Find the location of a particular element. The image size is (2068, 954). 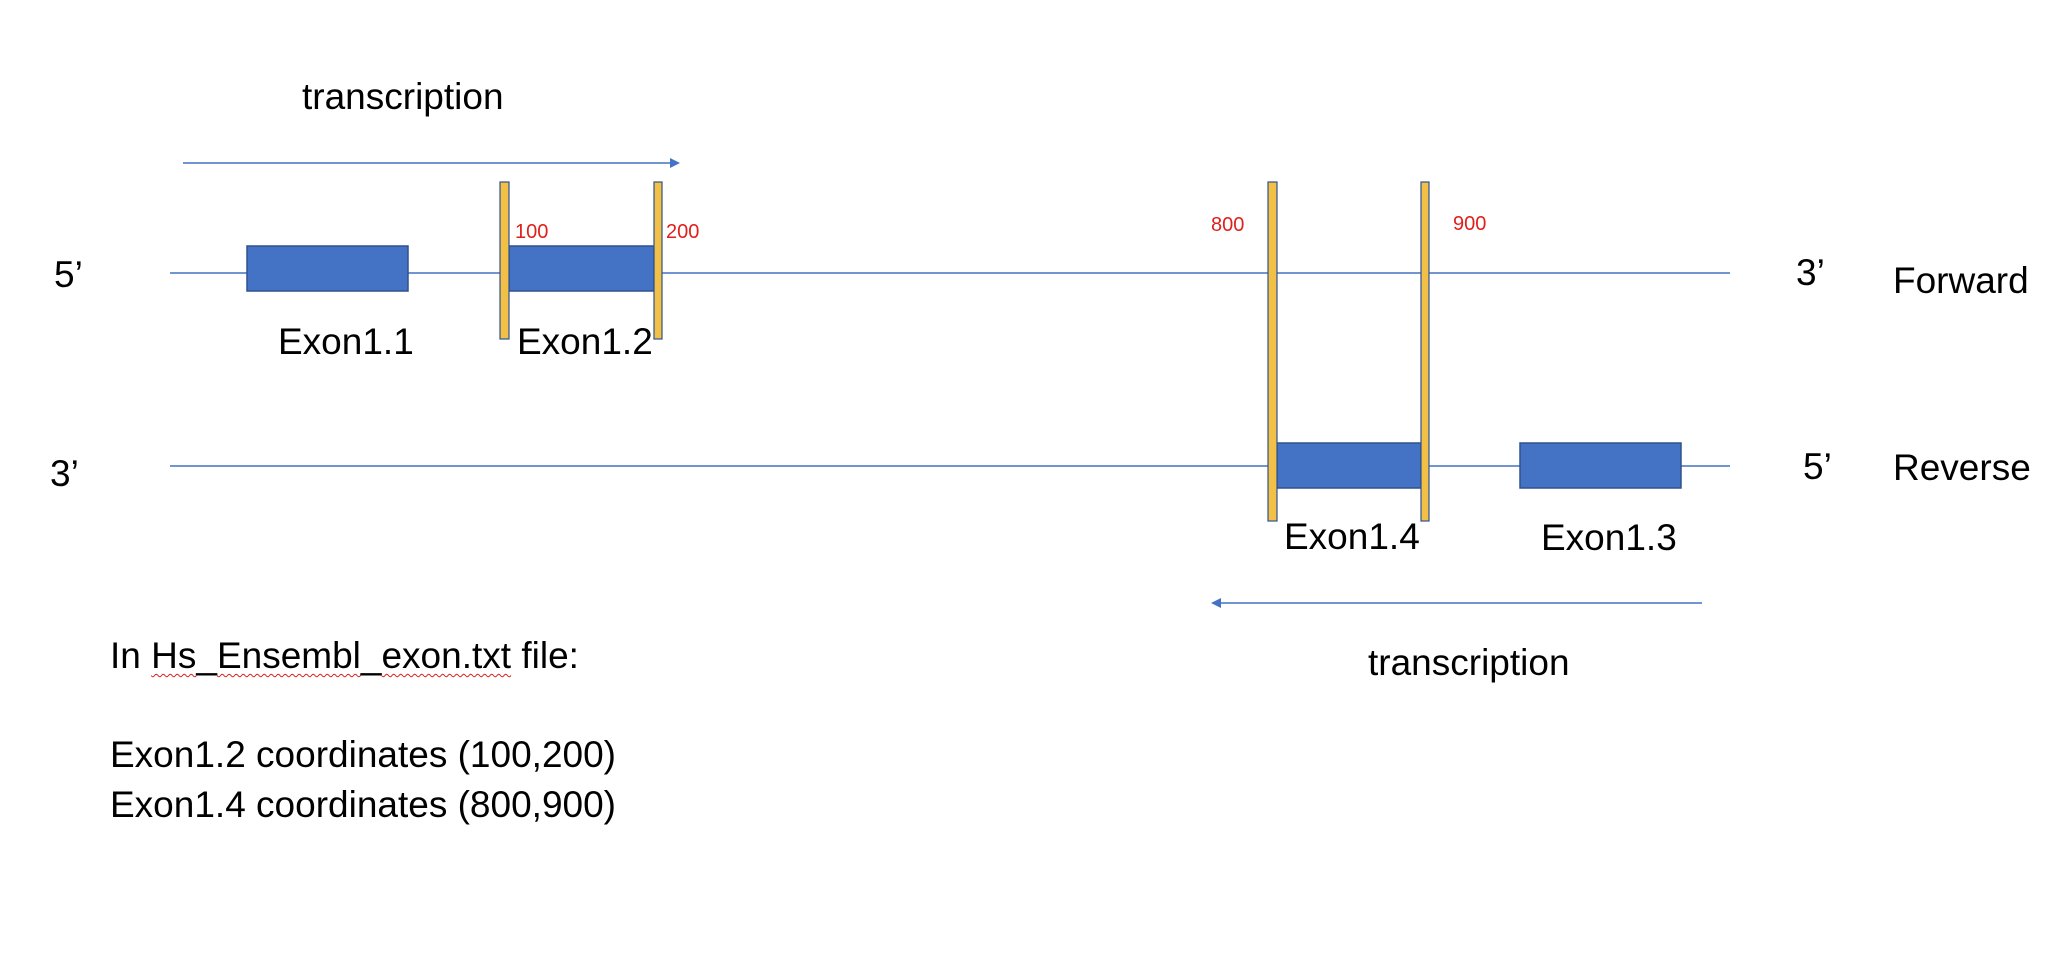

exon-1-4-coordinates-note: Exon1.4 coordinates (800,900) is located at coordinates (363, 804).